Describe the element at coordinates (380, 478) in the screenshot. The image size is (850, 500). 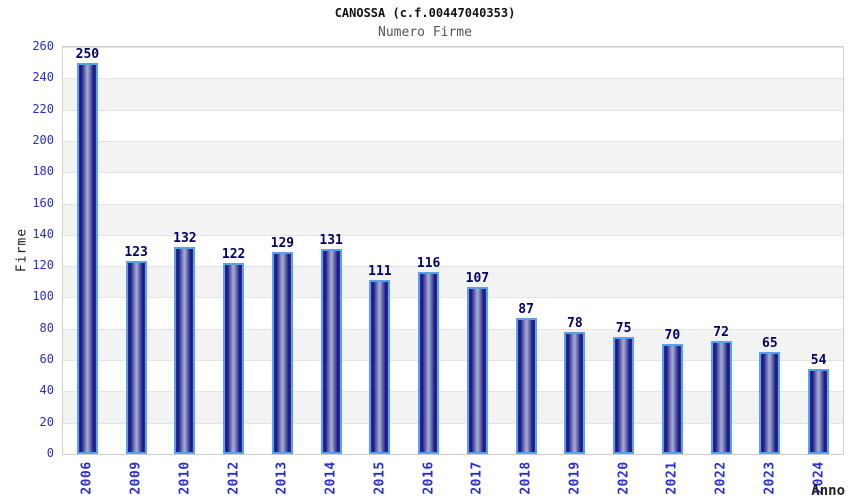
I see `x-tick-label: 2015` at that location.